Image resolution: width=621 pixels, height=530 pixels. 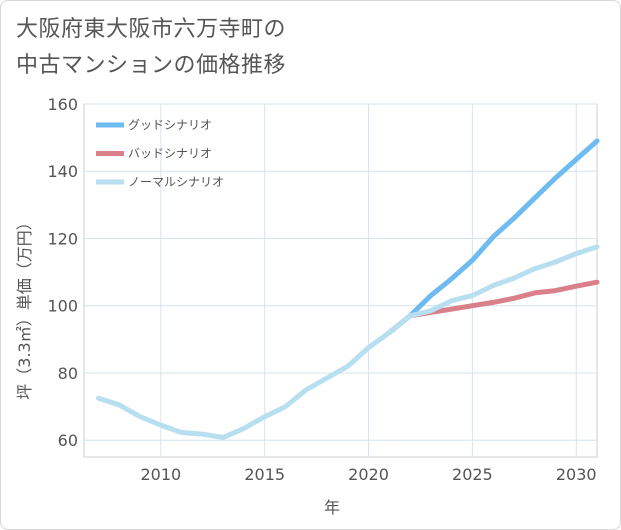 I want to click on y-tick-label: 60, so click(x=68, y=440).